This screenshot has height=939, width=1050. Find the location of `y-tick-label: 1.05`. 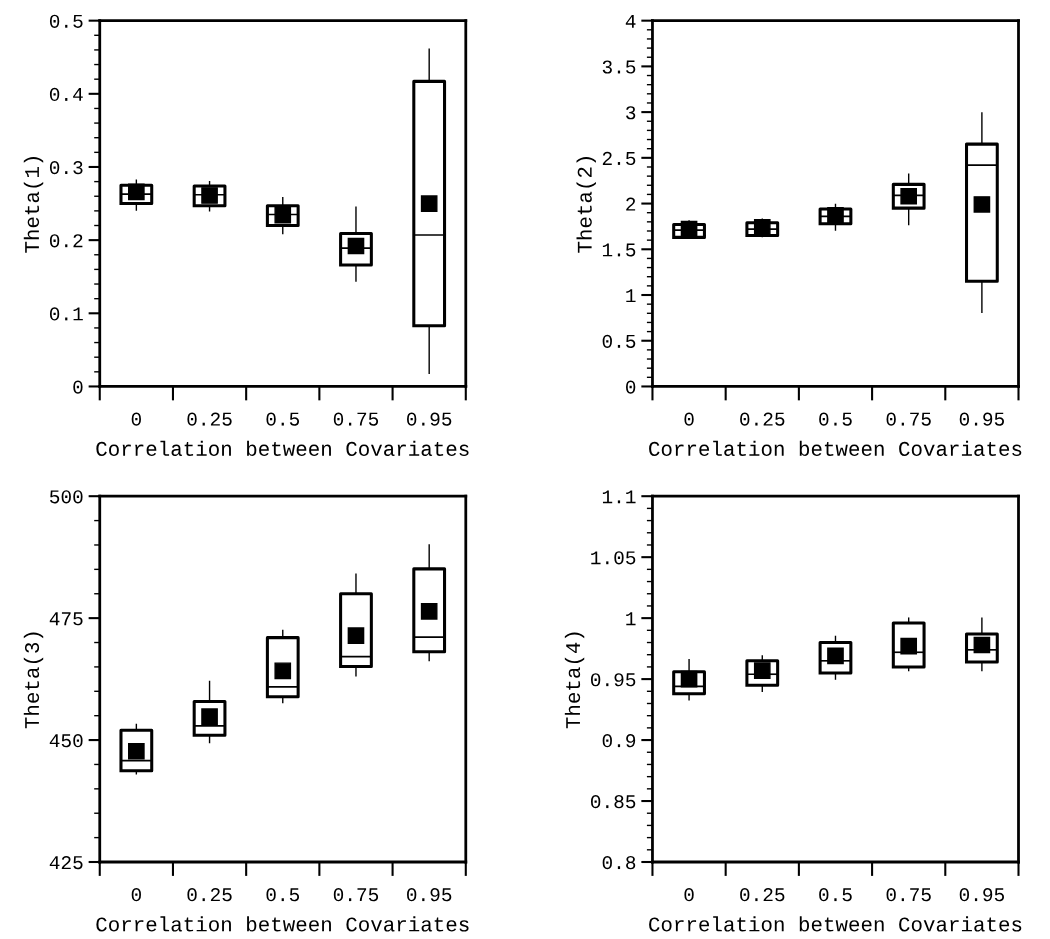

y-tick-label: 1.05 is located at coordinates (613, 558).